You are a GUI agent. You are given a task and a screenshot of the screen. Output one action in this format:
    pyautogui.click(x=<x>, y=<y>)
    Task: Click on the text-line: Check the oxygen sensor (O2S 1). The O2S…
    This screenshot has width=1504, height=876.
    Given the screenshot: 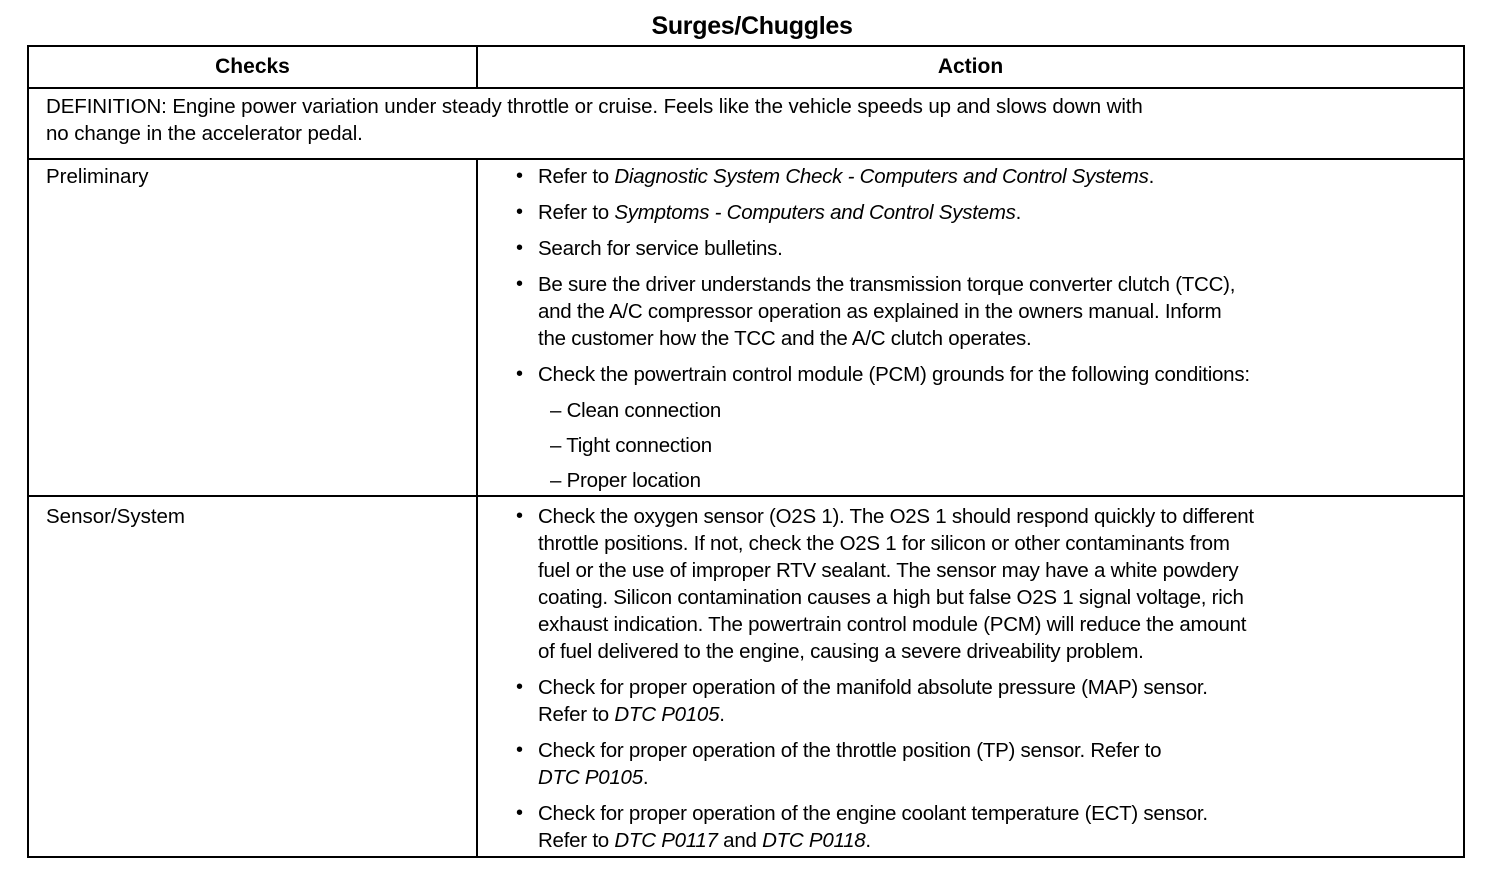 What is the action you would take?
    pyautogui.click(x=1000, y=516)
    